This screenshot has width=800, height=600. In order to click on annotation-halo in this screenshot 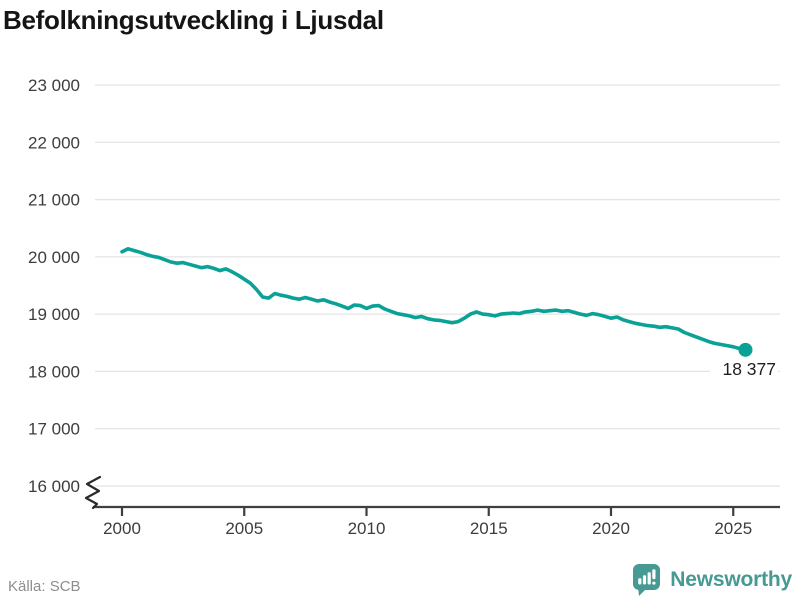, I will do `click(744, 367)`.